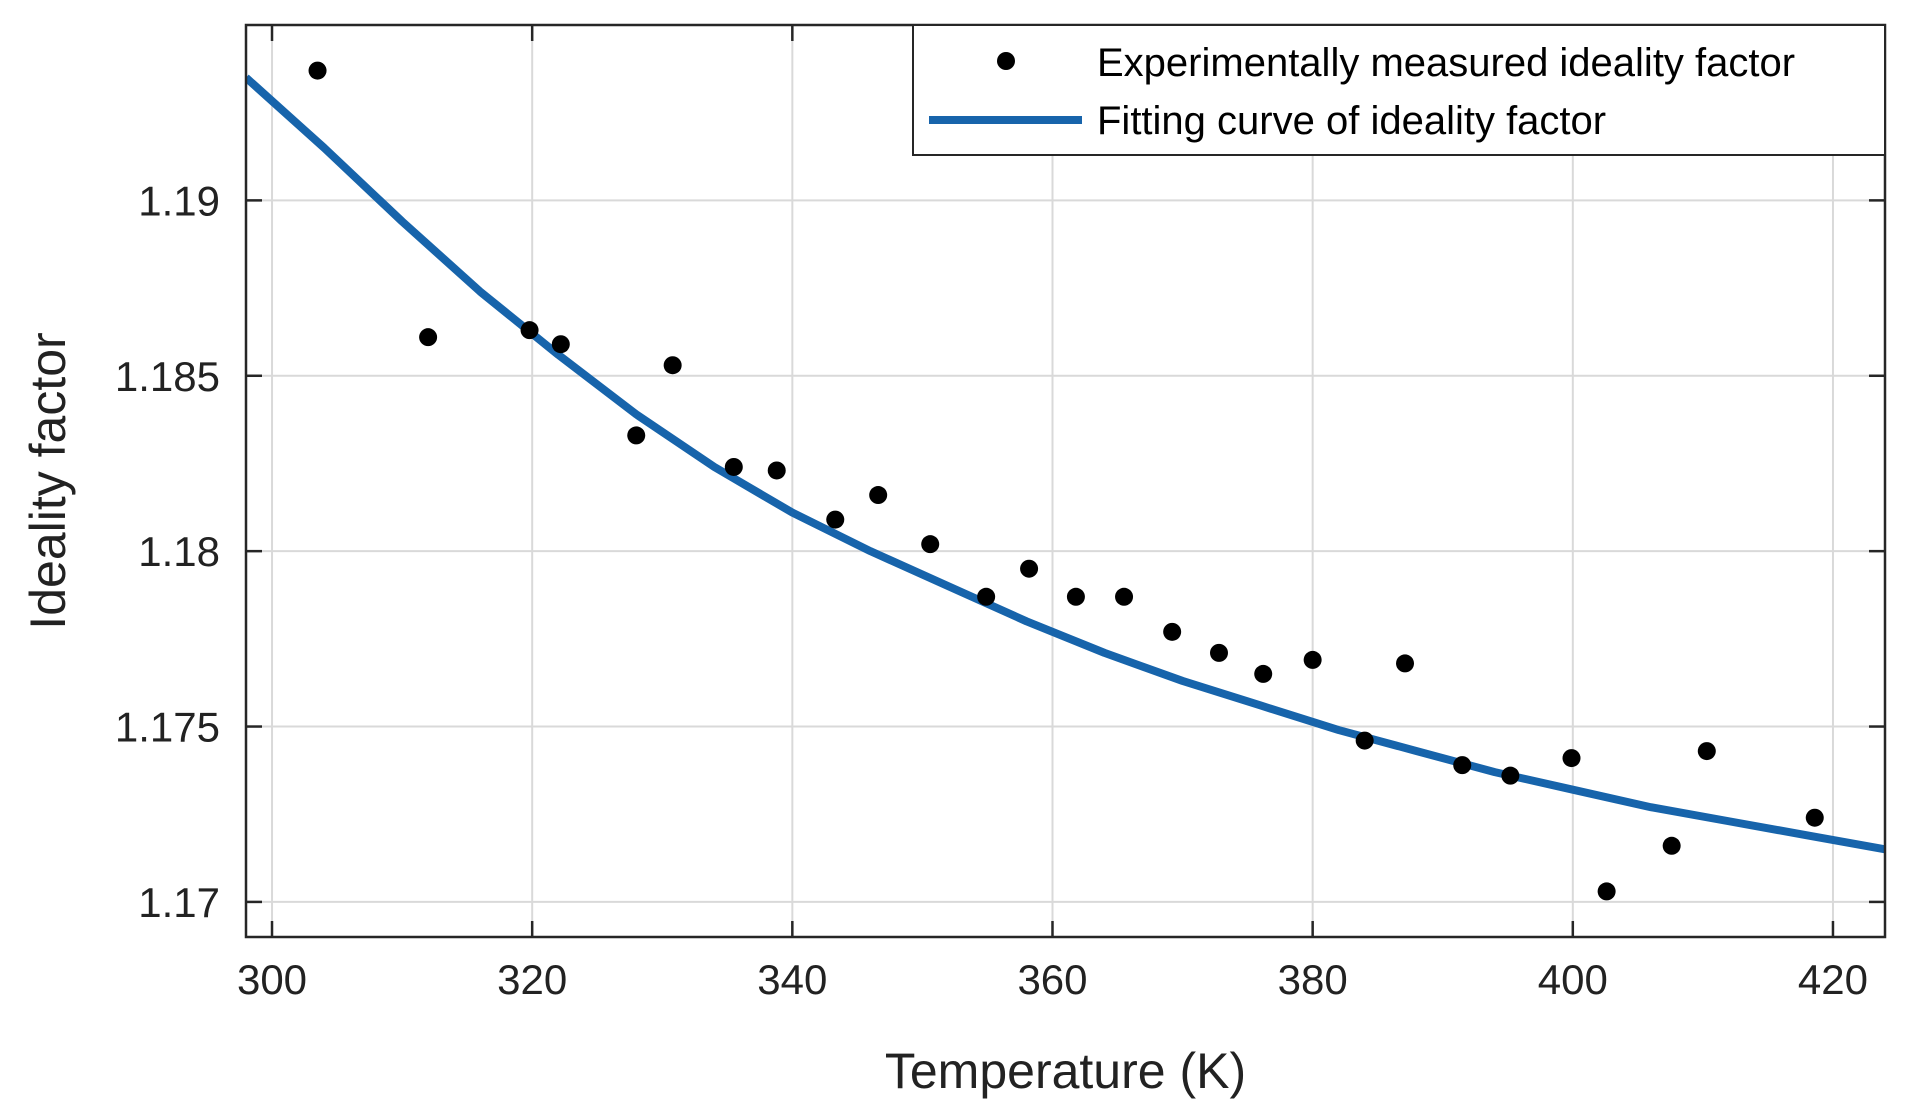 Image resolution: width=1906 pixels, height=1113 pixels. What do you see at coordinates (179, 902) in the screenshot?
I see `y-tick-label: 1.17` at bounding box center [179, 902].